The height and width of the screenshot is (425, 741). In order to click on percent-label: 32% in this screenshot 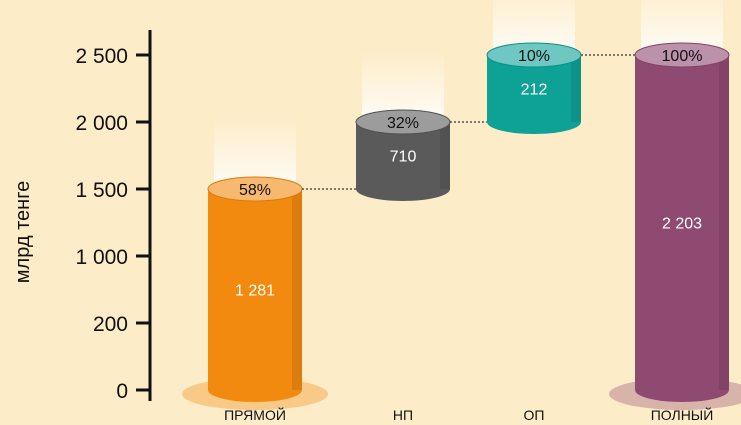, I will do `click(403, 123)`.